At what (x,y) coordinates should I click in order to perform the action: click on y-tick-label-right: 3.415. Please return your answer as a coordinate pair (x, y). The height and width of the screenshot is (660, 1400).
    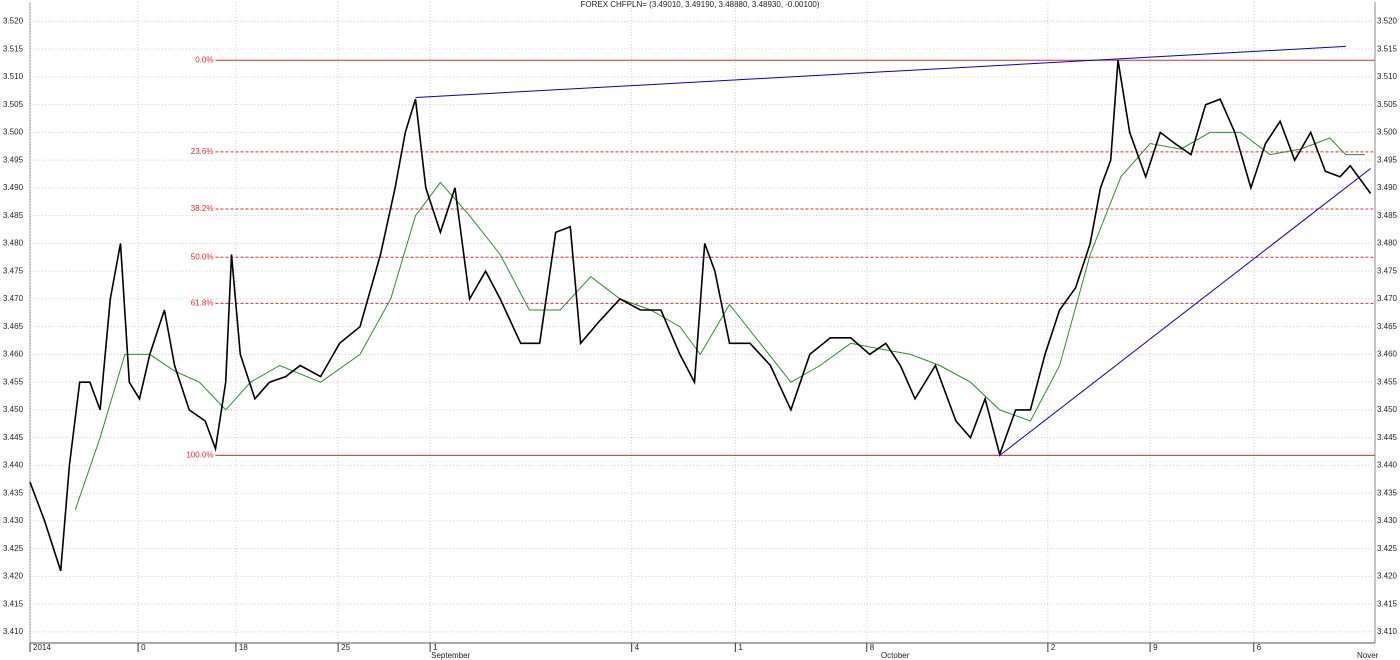
    Looking at the image, I should click on (1387, 603).